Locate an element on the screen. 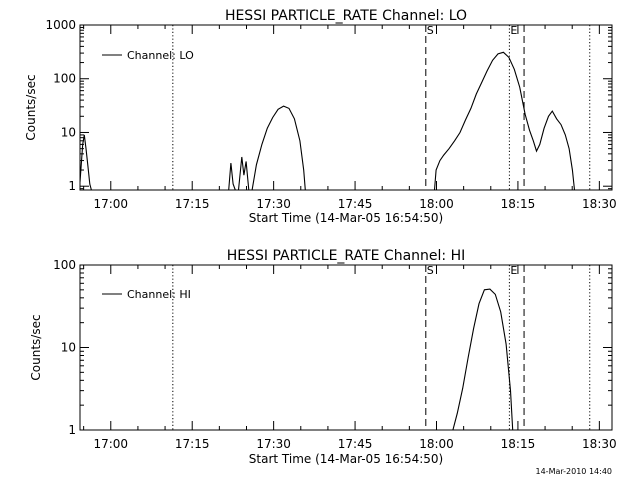 The image size is (640, 480). chart2-x-axis-label: Start Time (14-Mar-05 16:54:50) is located at coordinates (346, 459).